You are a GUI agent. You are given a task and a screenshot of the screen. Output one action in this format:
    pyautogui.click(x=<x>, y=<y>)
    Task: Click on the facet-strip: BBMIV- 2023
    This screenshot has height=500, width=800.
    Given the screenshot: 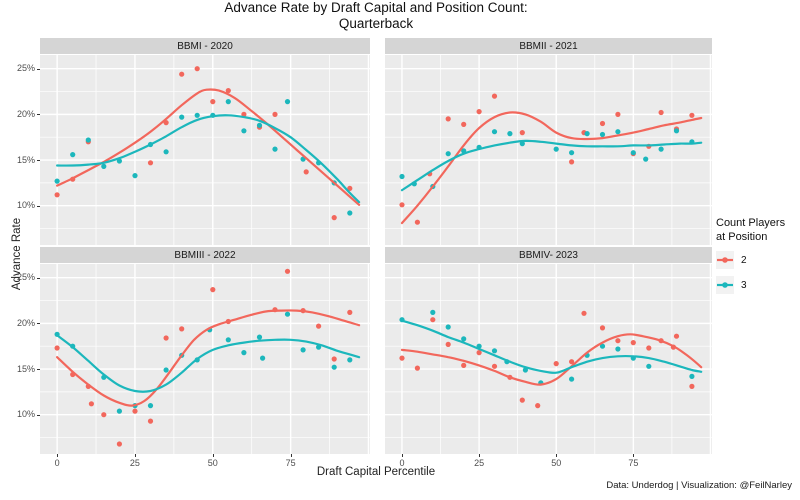 What is the action you would take?
    pyautogui.click(x=548, y=255)
    